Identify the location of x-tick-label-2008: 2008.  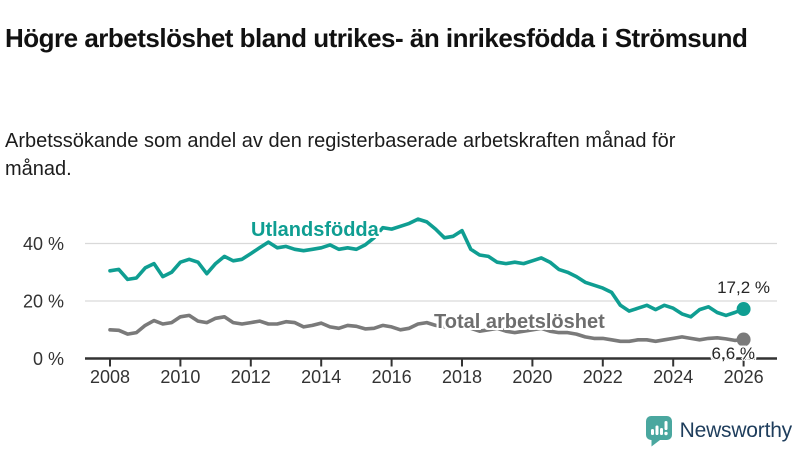
(110, 377).